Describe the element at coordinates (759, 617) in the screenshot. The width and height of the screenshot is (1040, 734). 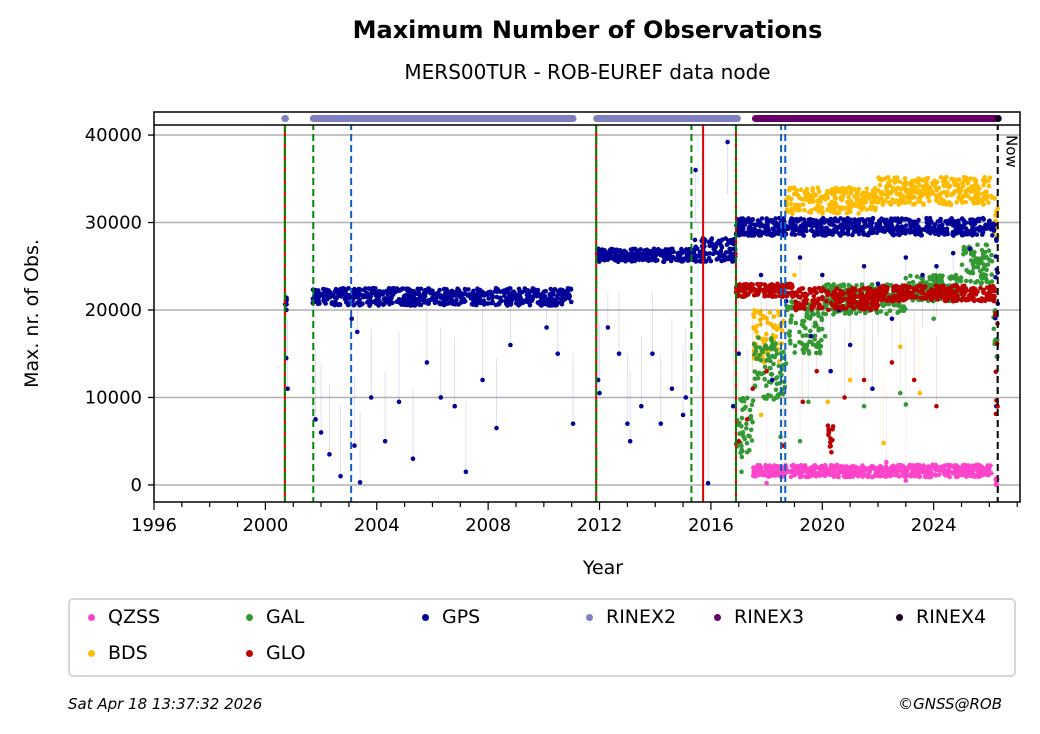
I see `legend-item-rinex3: RINEX3` at that location.